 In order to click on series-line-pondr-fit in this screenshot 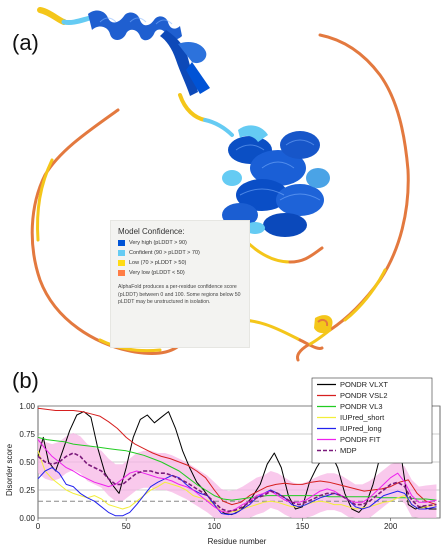, I will do `click(237, 476)`.